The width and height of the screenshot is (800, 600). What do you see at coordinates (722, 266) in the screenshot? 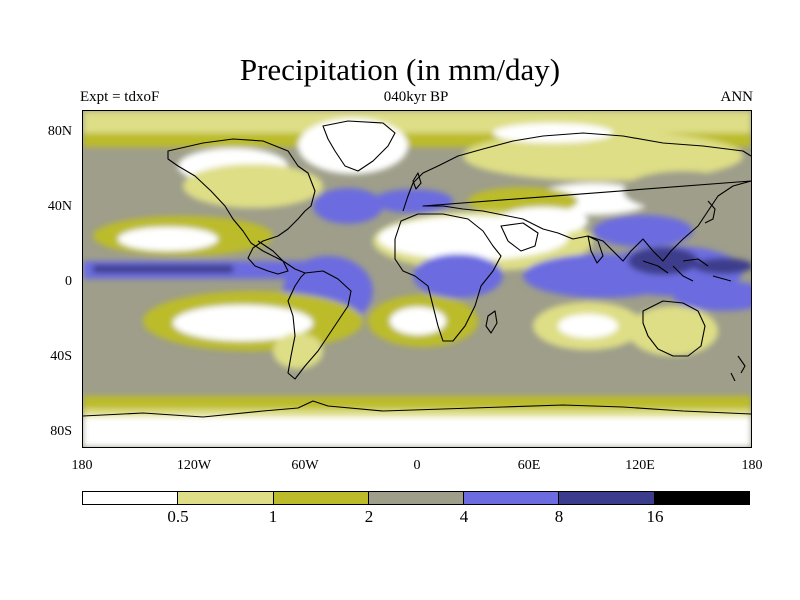
I see `pac-dark-east` at bounding box center [722, 266].